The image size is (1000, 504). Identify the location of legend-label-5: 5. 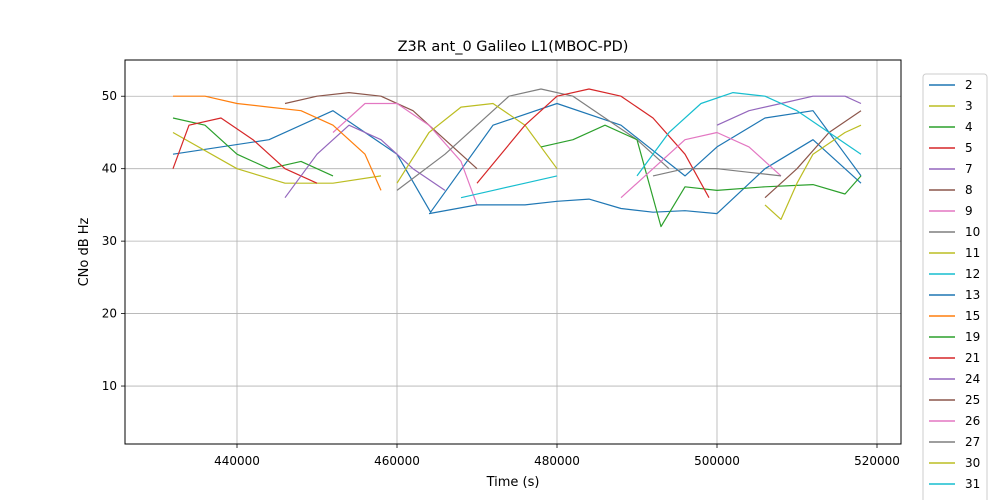
(969, 148).